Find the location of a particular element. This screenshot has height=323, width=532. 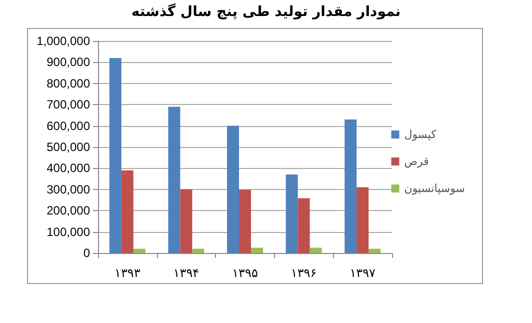

legend-label: کپسول is located at coordinates (421, 134).